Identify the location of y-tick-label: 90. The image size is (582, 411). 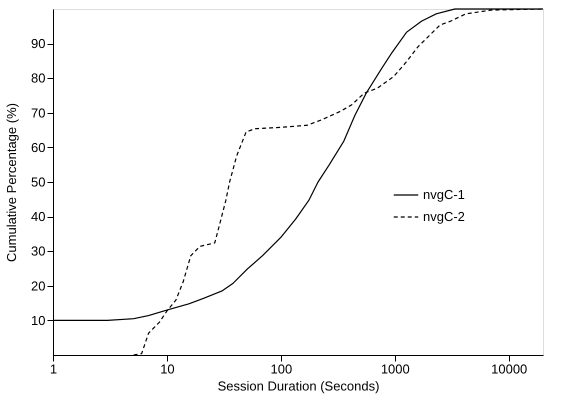
(38, 44).